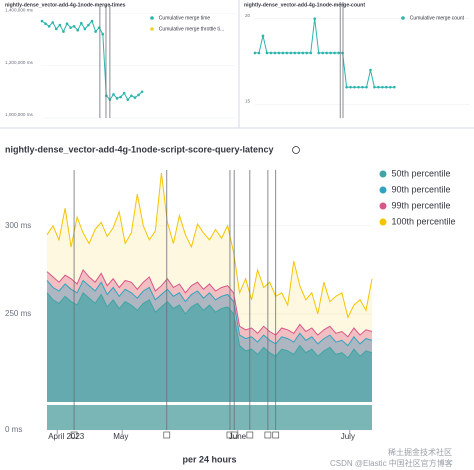  What do you see at coordinates (437, 18) in the screenshot?
I see `legend-label: Cumulative merge count` at bounding box center [437, 18].